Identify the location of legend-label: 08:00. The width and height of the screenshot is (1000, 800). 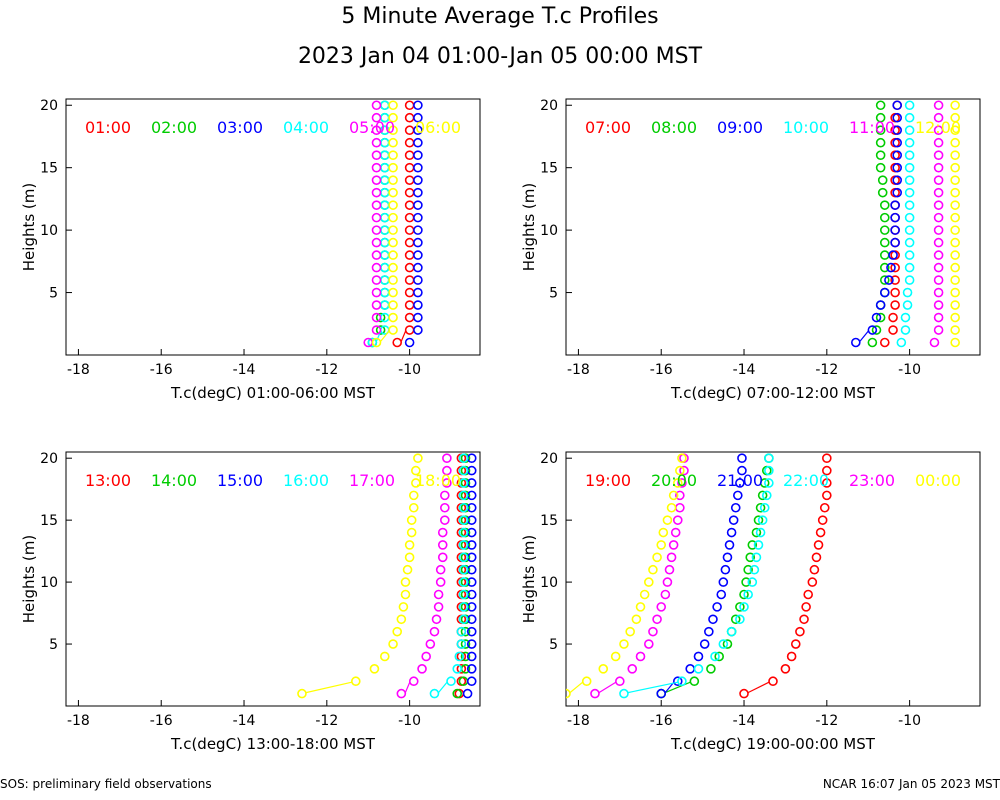
(674, 127).